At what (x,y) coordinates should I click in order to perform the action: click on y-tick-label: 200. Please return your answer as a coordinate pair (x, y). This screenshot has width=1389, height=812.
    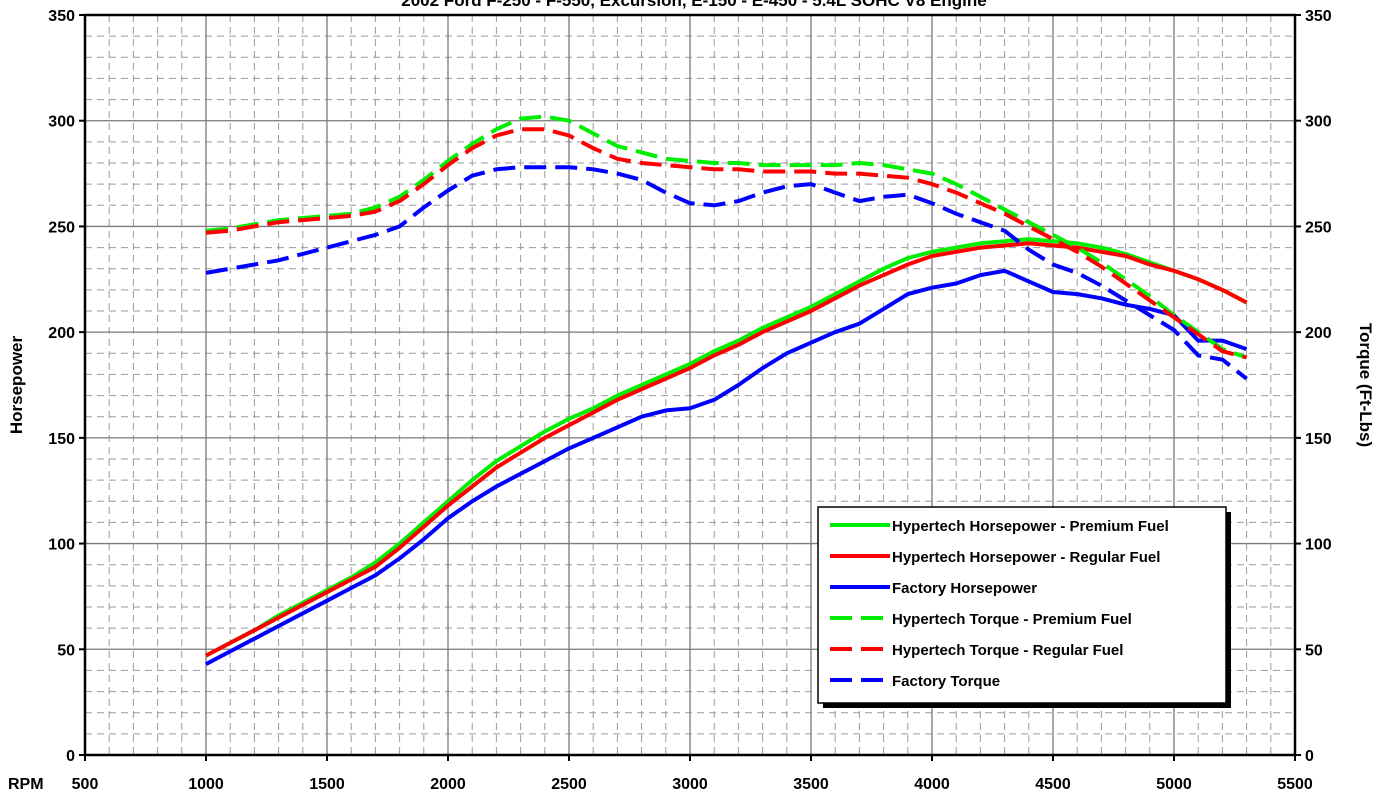
    Looking at the image, I should click on (61, 333).